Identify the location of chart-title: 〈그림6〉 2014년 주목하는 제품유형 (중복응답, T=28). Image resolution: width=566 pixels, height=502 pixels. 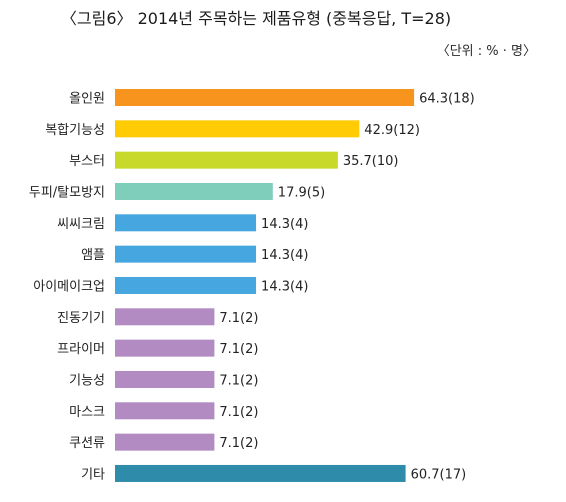
(256, 18).